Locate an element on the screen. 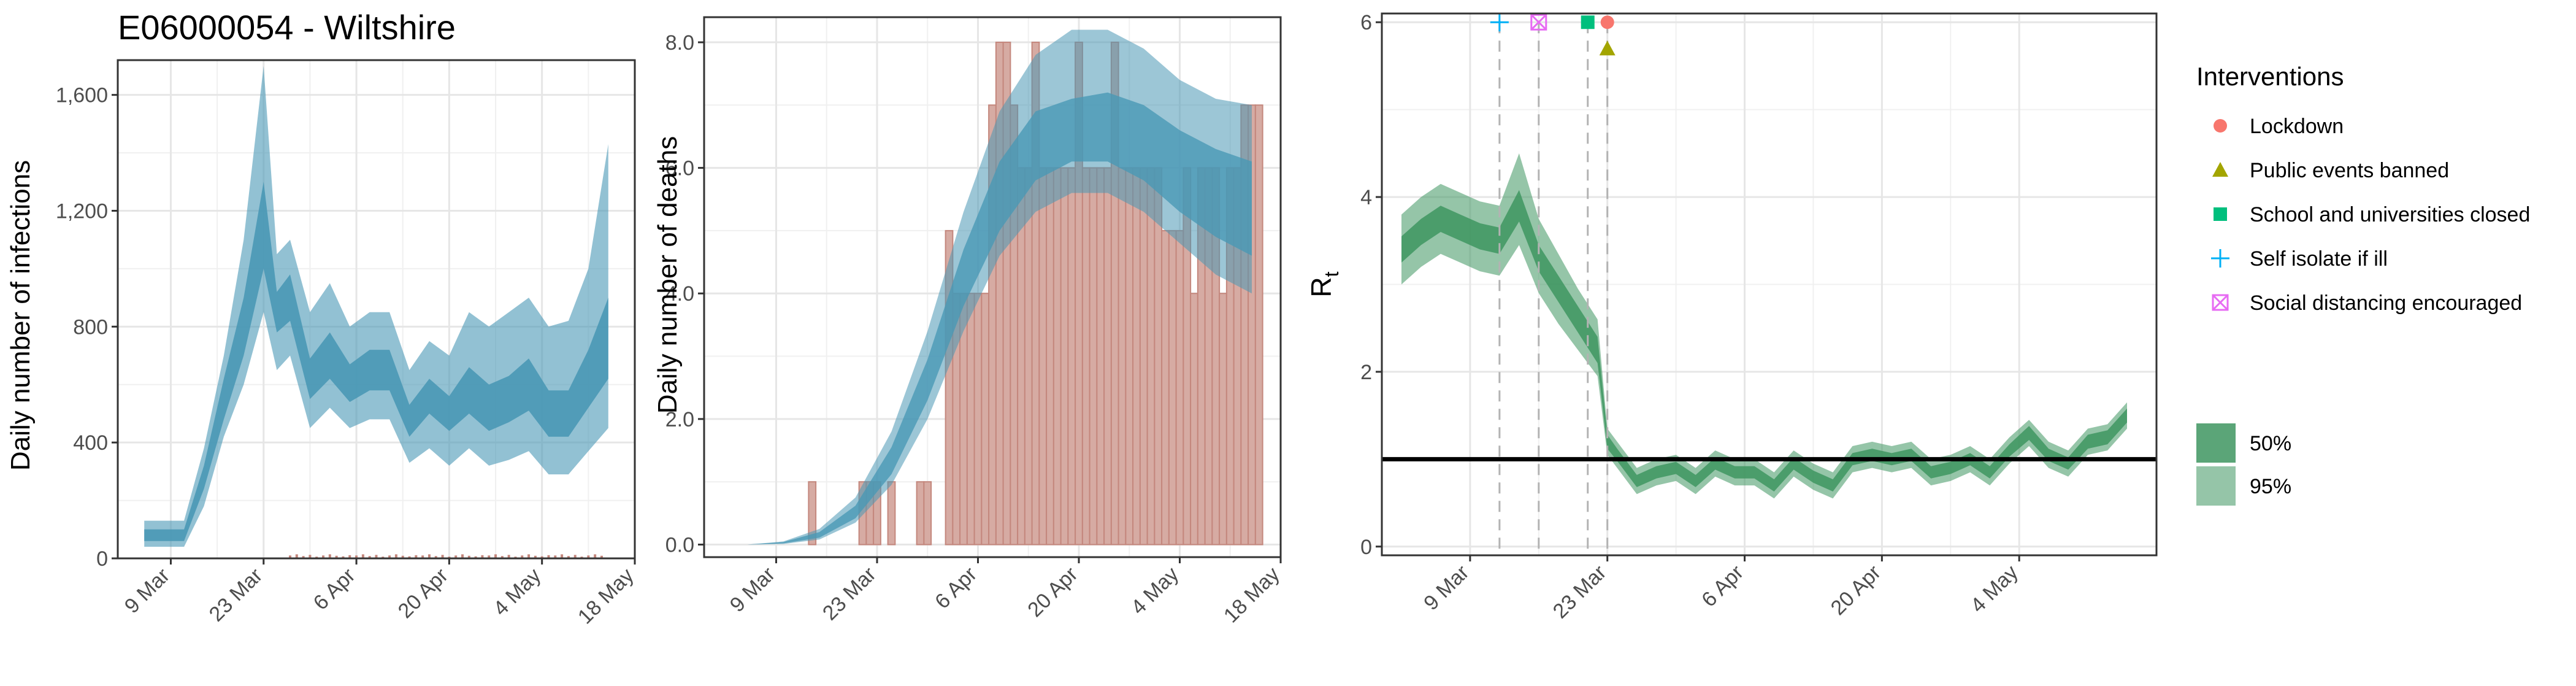 The height and width of the screenshot is (686, 2576). y-axis-label: Daily number of infections is located at coordinates (21, 315).